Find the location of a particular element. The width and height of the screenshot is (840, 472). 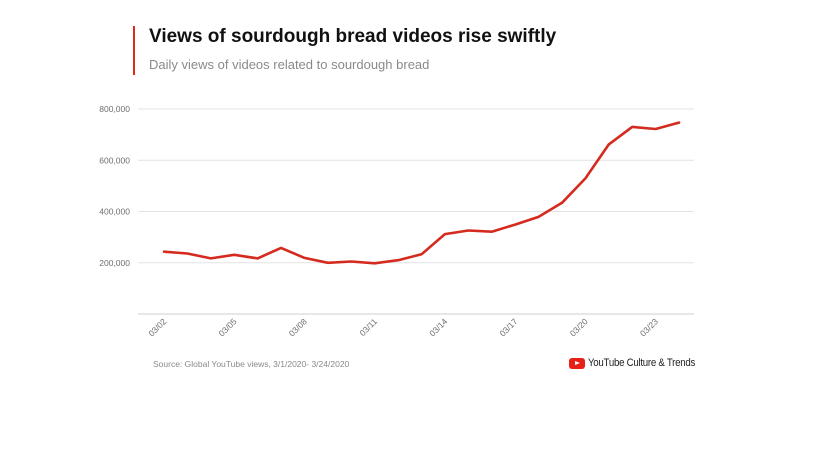

y-tick-label: 400,000 is located at coordinates (114, 212).